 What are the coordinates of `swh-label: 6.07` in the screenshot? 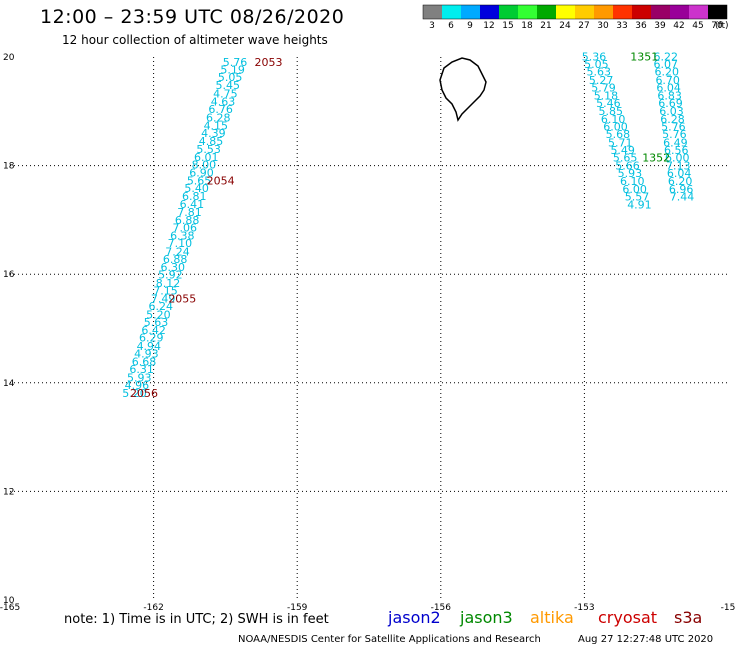 It's located at (666, 64).